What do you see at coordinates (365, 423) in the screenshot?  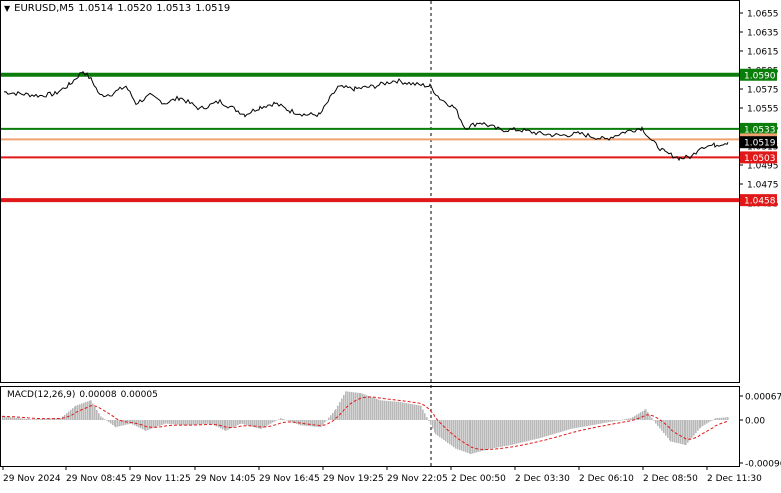 I see `macd-signal-line` at bounding box center [365, 423].